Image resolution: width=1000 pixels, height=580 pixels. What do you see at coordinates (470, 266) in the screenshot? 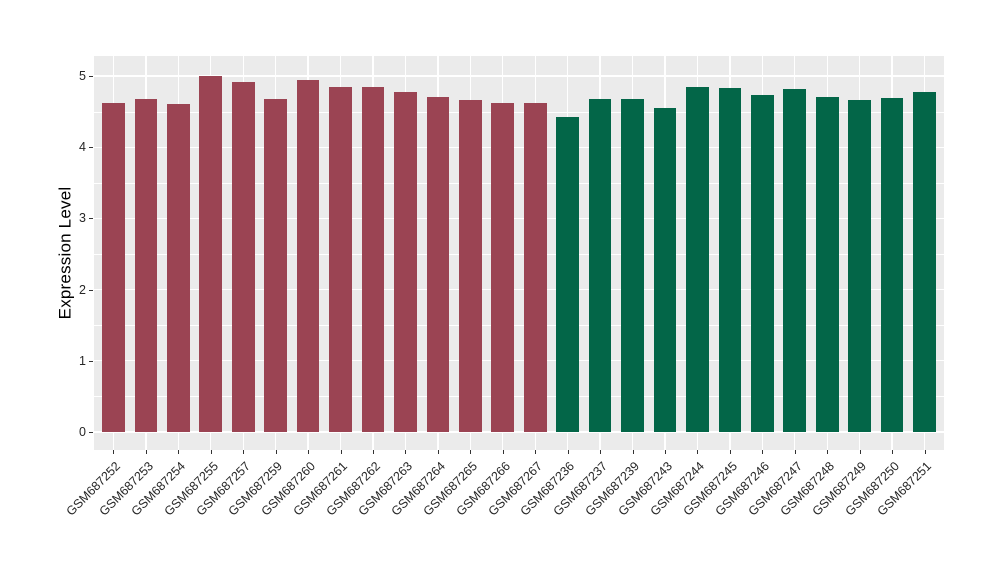
I see `bar-GSM687265` at bounding box center [470, 266].